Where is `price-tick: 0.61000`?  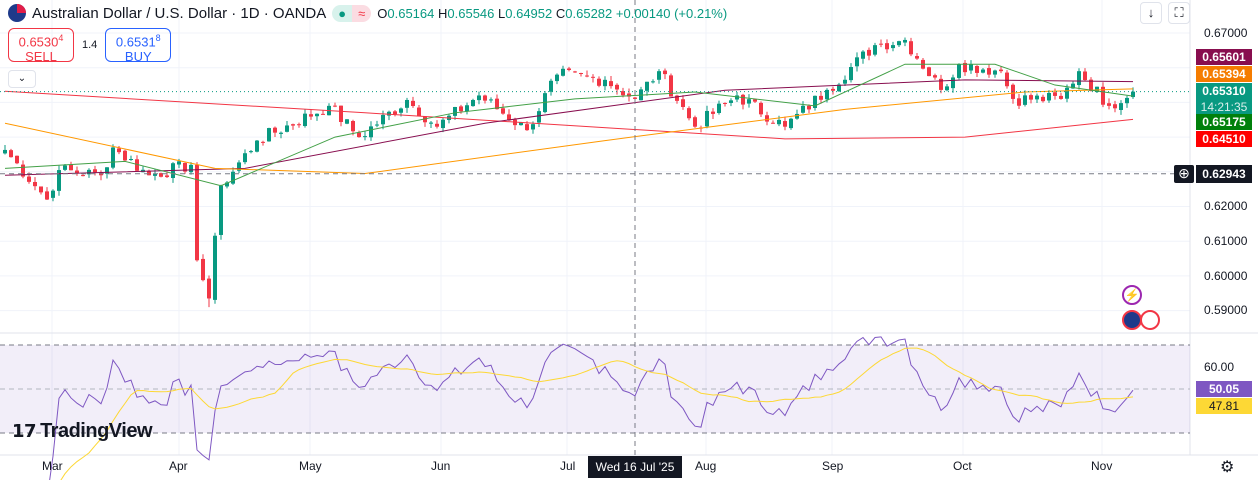
price-tick: 0.61000 is located at coordinates (1226, 241).